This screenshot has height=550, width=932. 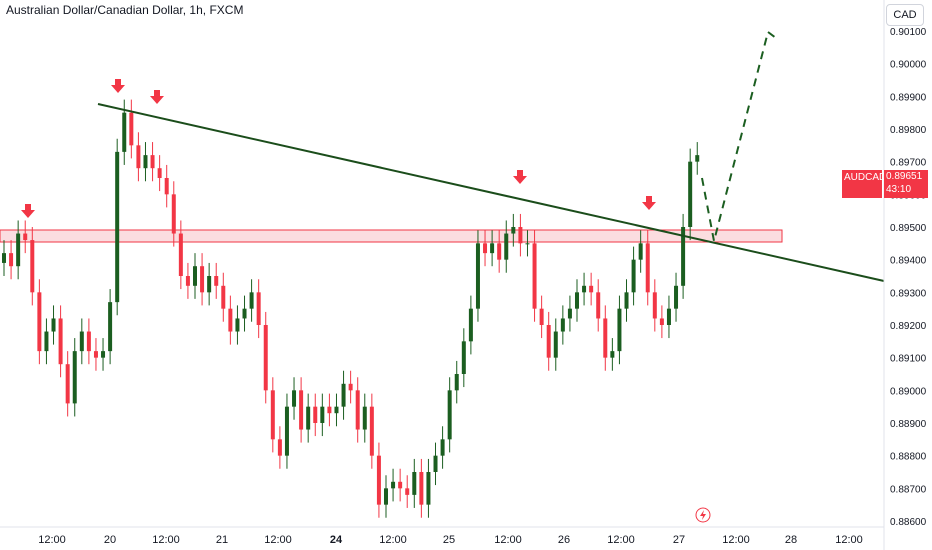 I want to click on zone-rect, so click(x=391, y=236).